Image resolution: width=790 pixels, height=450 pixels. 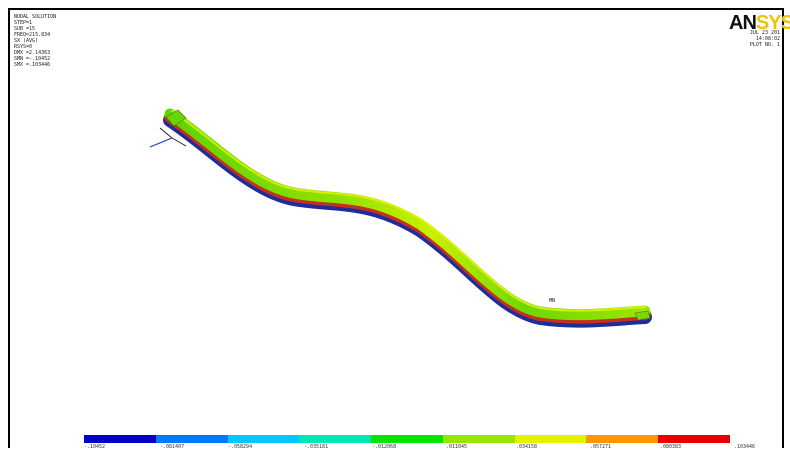 I want to click on legend-label: -.012068, so click(x=384, y=447).